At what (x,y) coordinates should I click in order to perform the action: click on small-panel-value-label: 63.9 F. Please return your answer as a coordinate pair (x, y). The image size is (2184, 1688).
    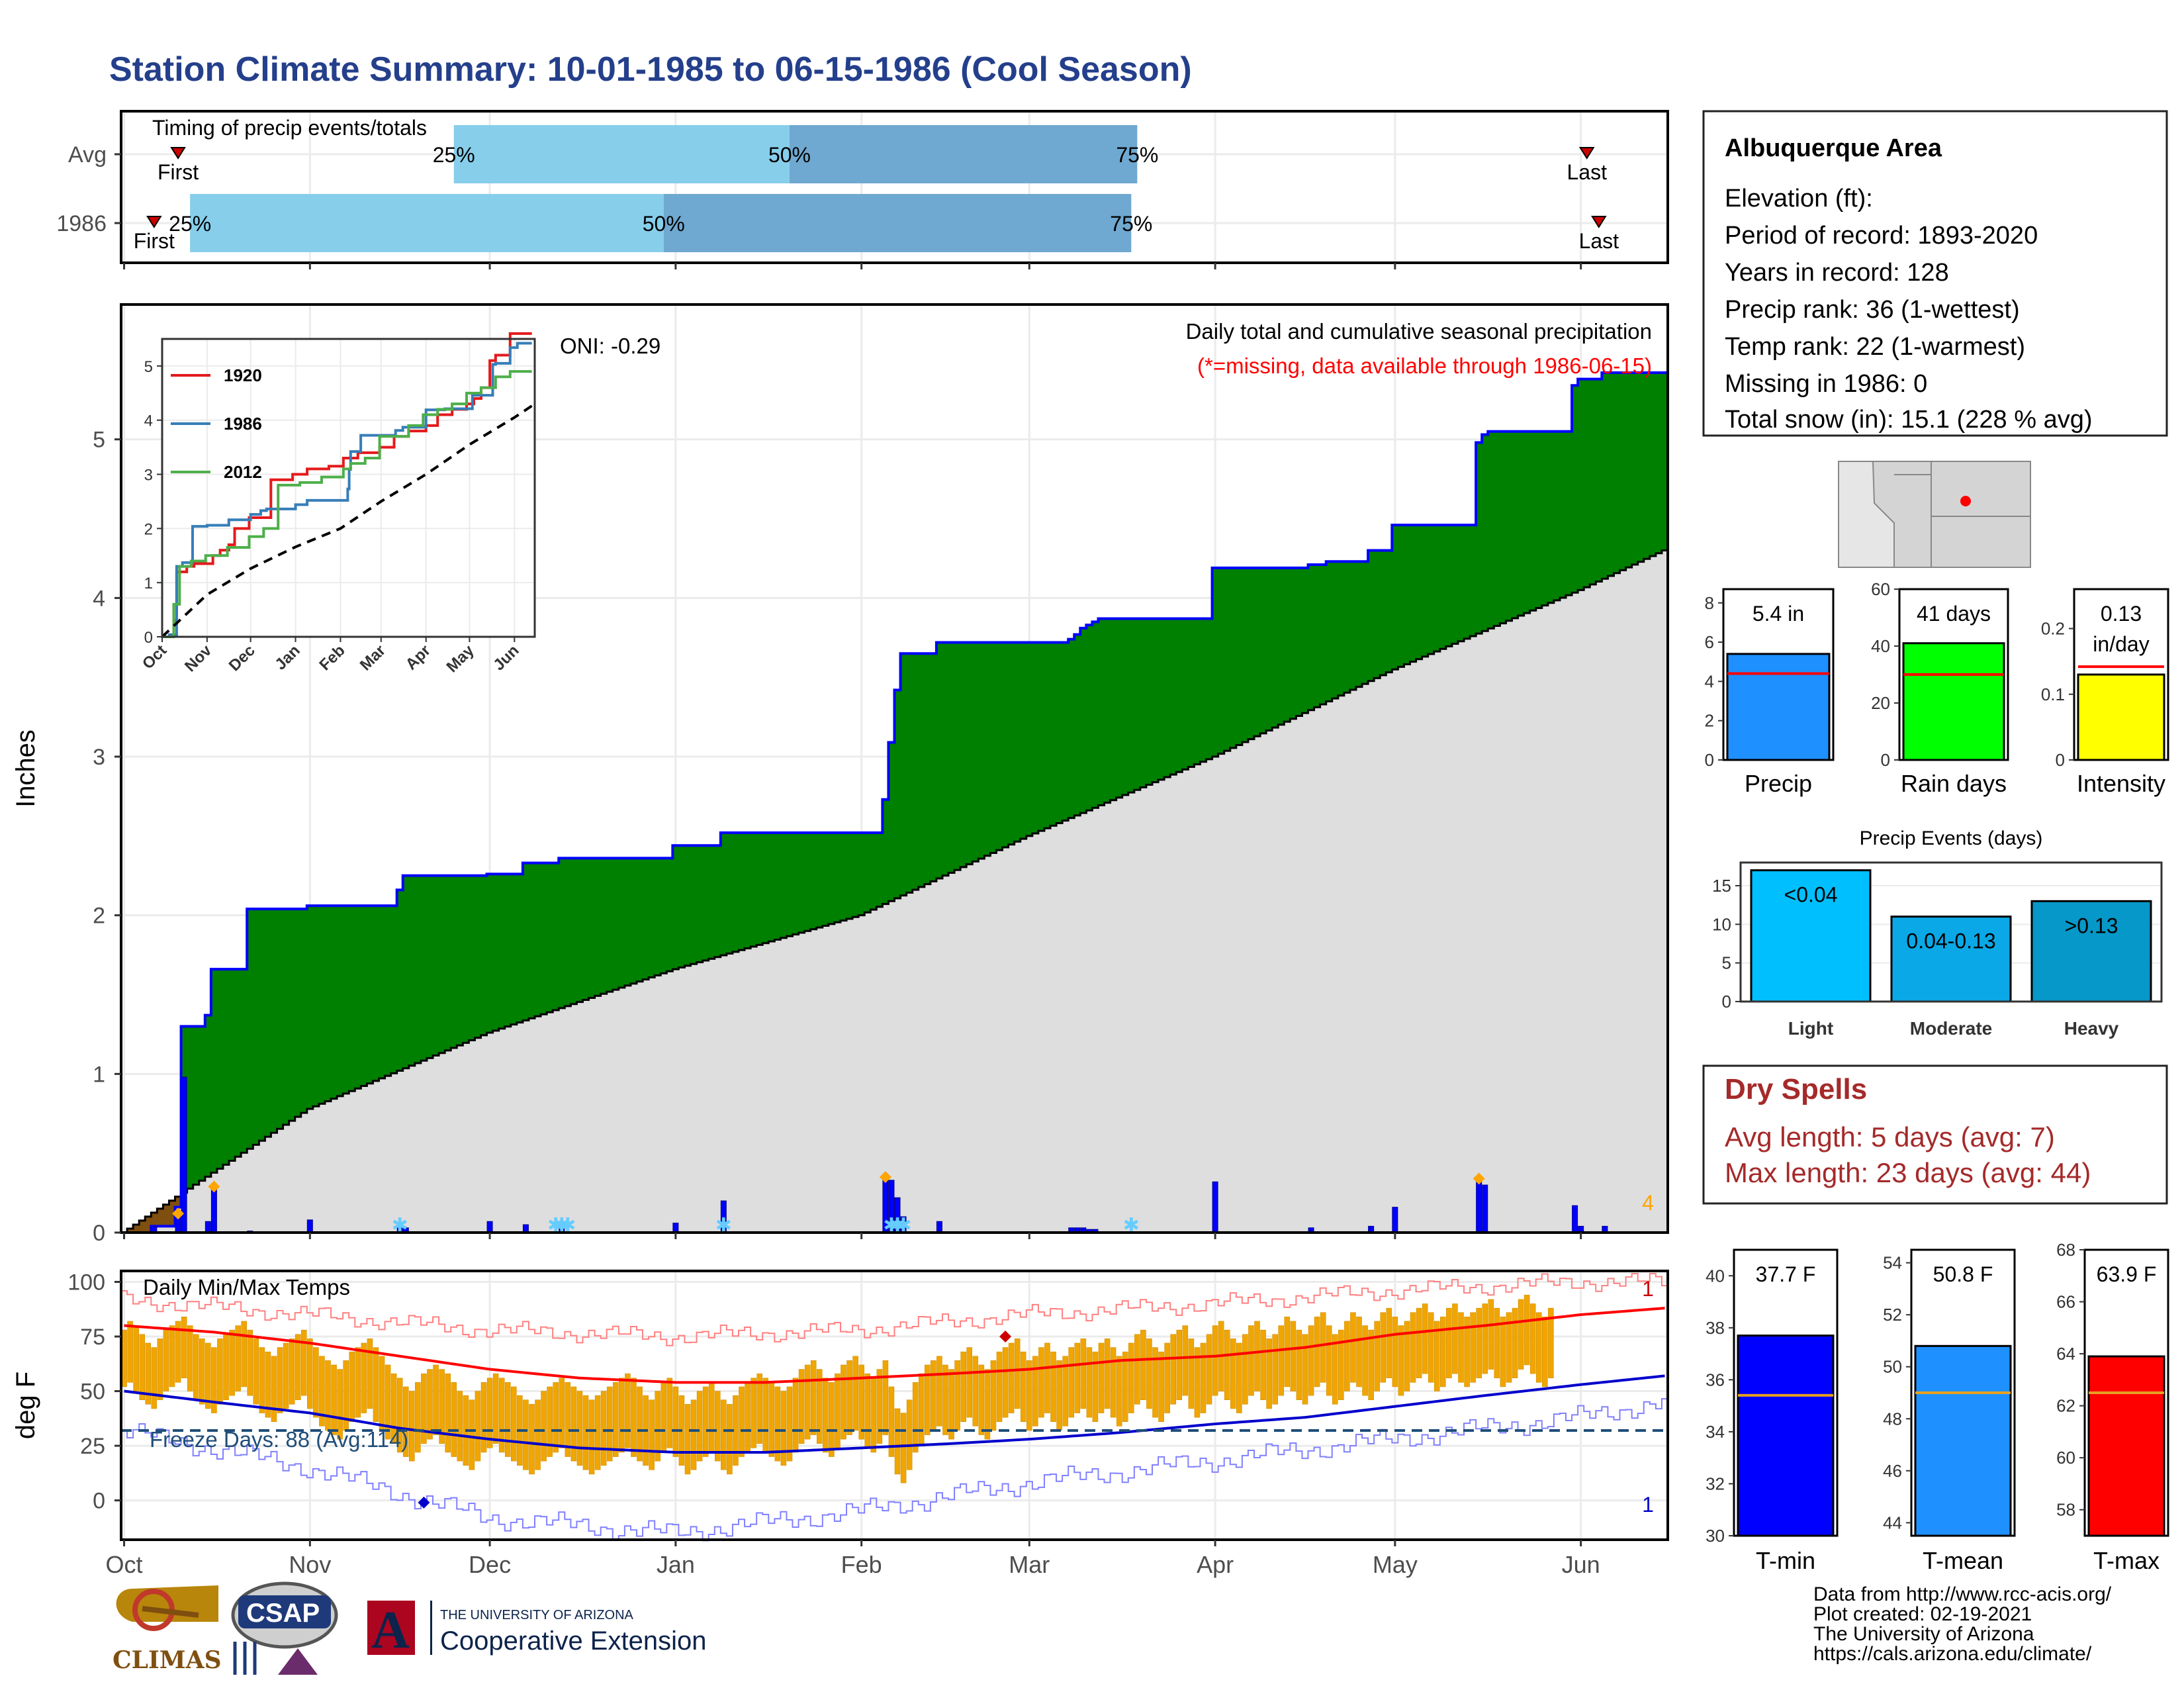
    Looking at the image, I should click on (2127, 1274).